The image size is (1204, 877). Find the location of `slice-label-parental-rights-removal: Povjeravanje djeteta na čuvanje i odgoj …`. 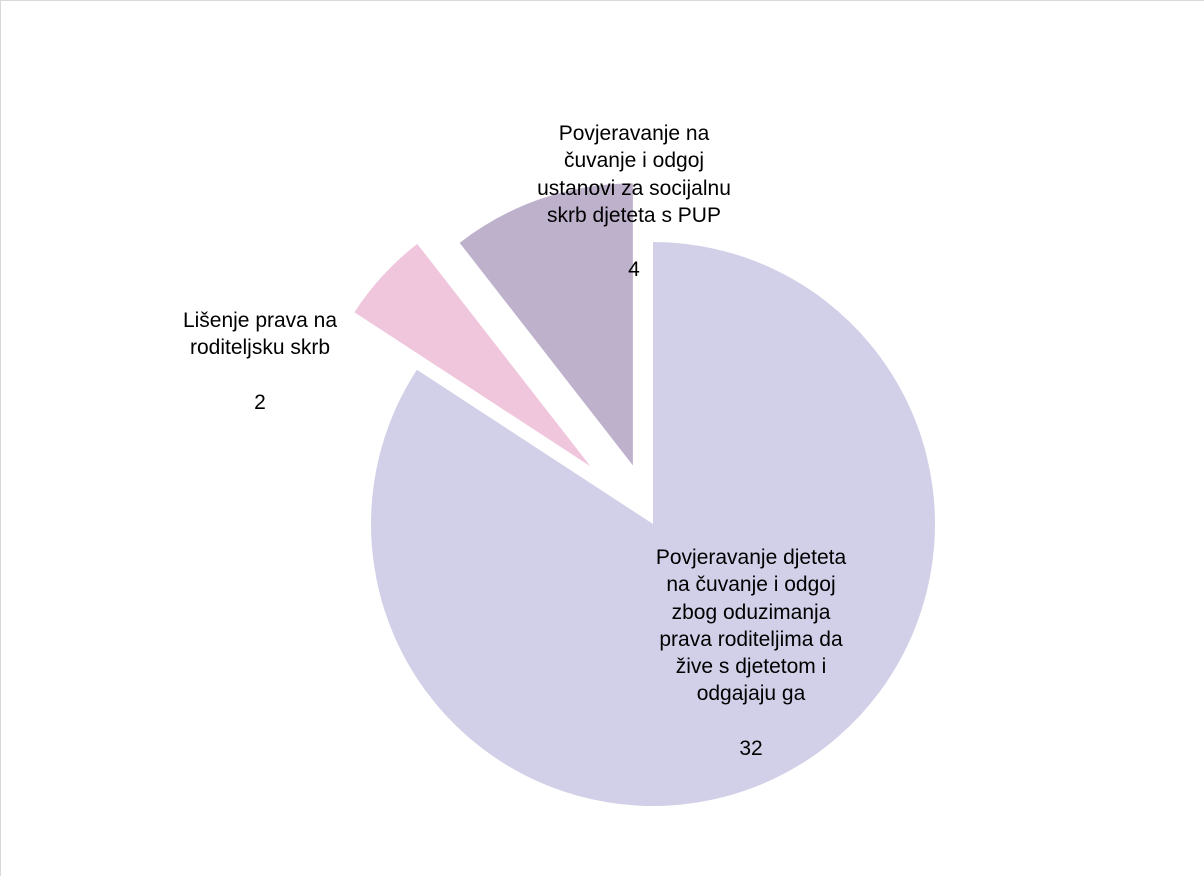

slice-label-parental-rights-removal: Povjeravanje djeteta na čuvanje i odgoj … is located at coordinates (751, 653).